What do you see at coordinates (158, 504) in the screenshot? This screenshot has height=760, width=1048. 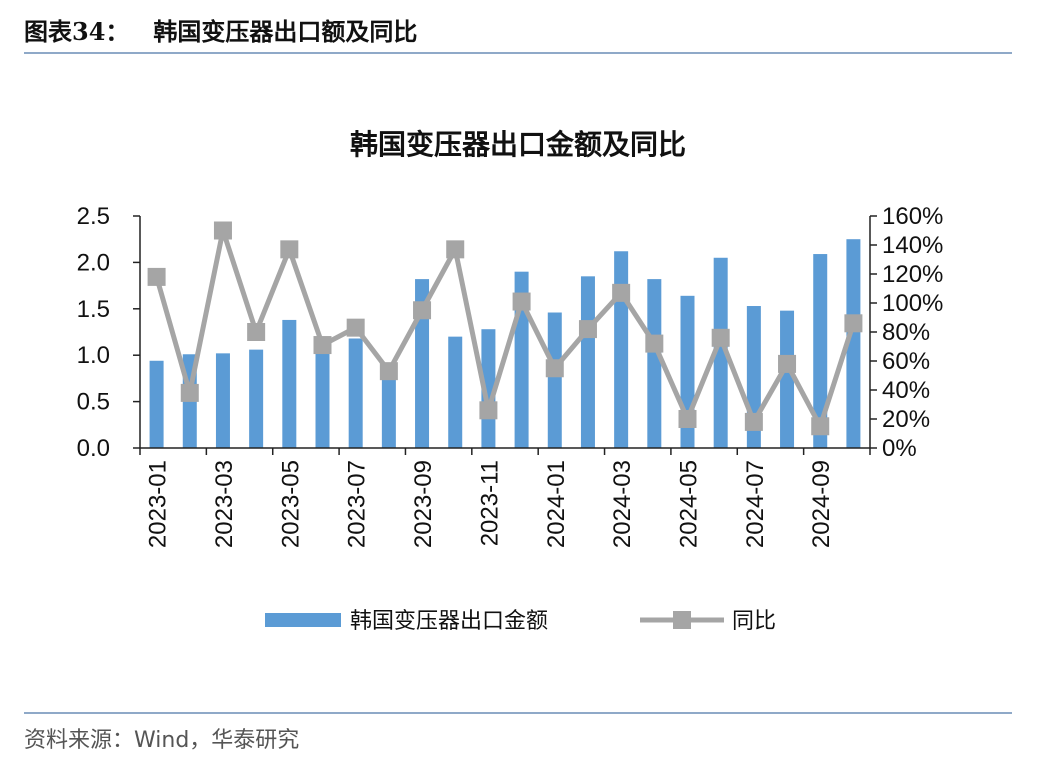 I see `x-tick-label: 2023-01` at bounding box center [158, 504].